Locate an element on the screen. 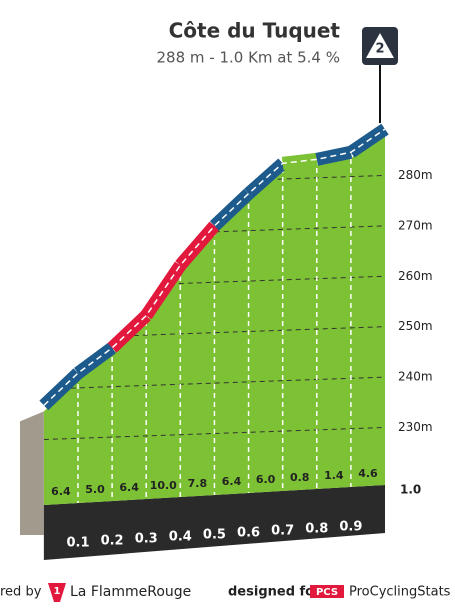  gradient-label: 10.0 is located at coordinates (163, 485).